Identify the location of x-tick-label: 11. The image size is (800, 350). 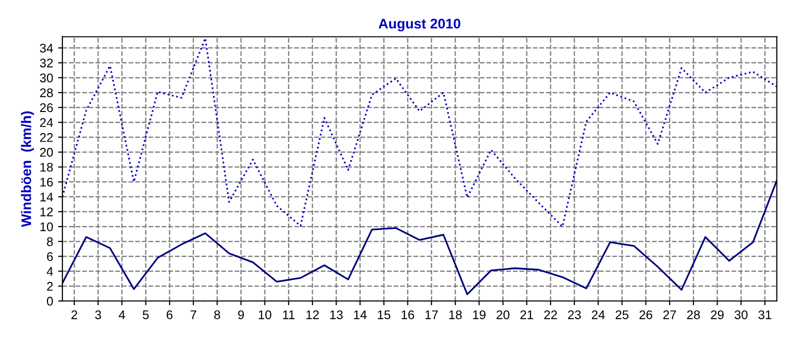
(289, 315).